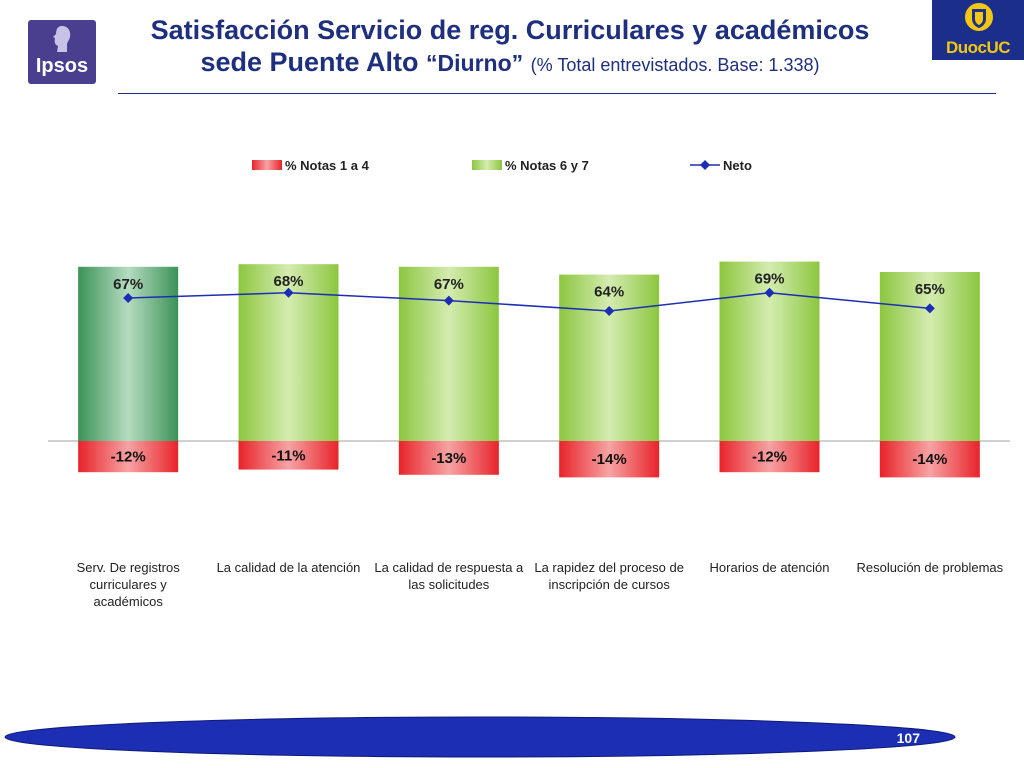 The height and width of the screenshot is (768, 1024). I want to click on title-divider, so click(557, 93).